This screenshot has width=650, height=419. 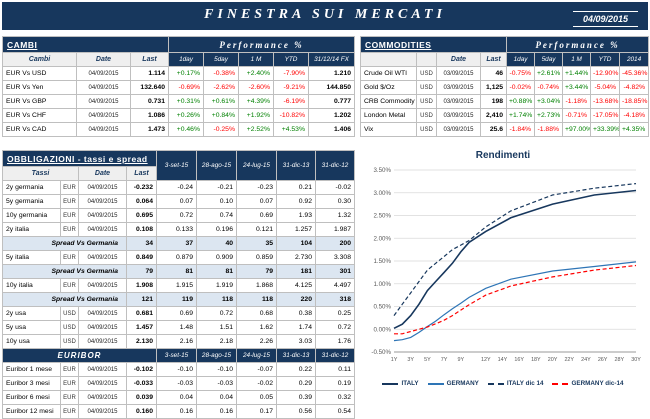 What do you see at coordinates (394, 360) in the screenshot?
I see `x-axis-label: 1Y` at bounding box center [394, 360].